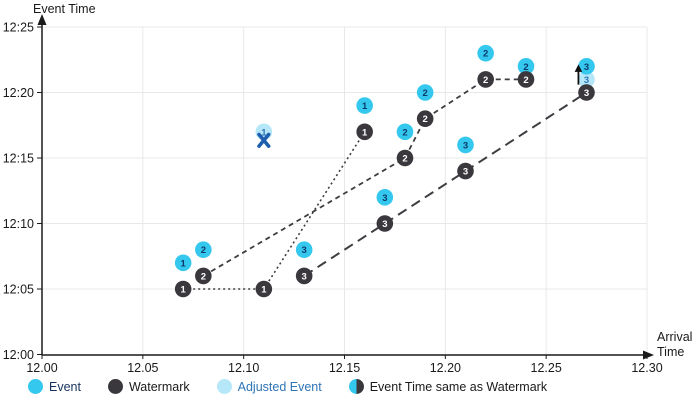  I want to click on watermark-swatch-icon, so click(115, 386).